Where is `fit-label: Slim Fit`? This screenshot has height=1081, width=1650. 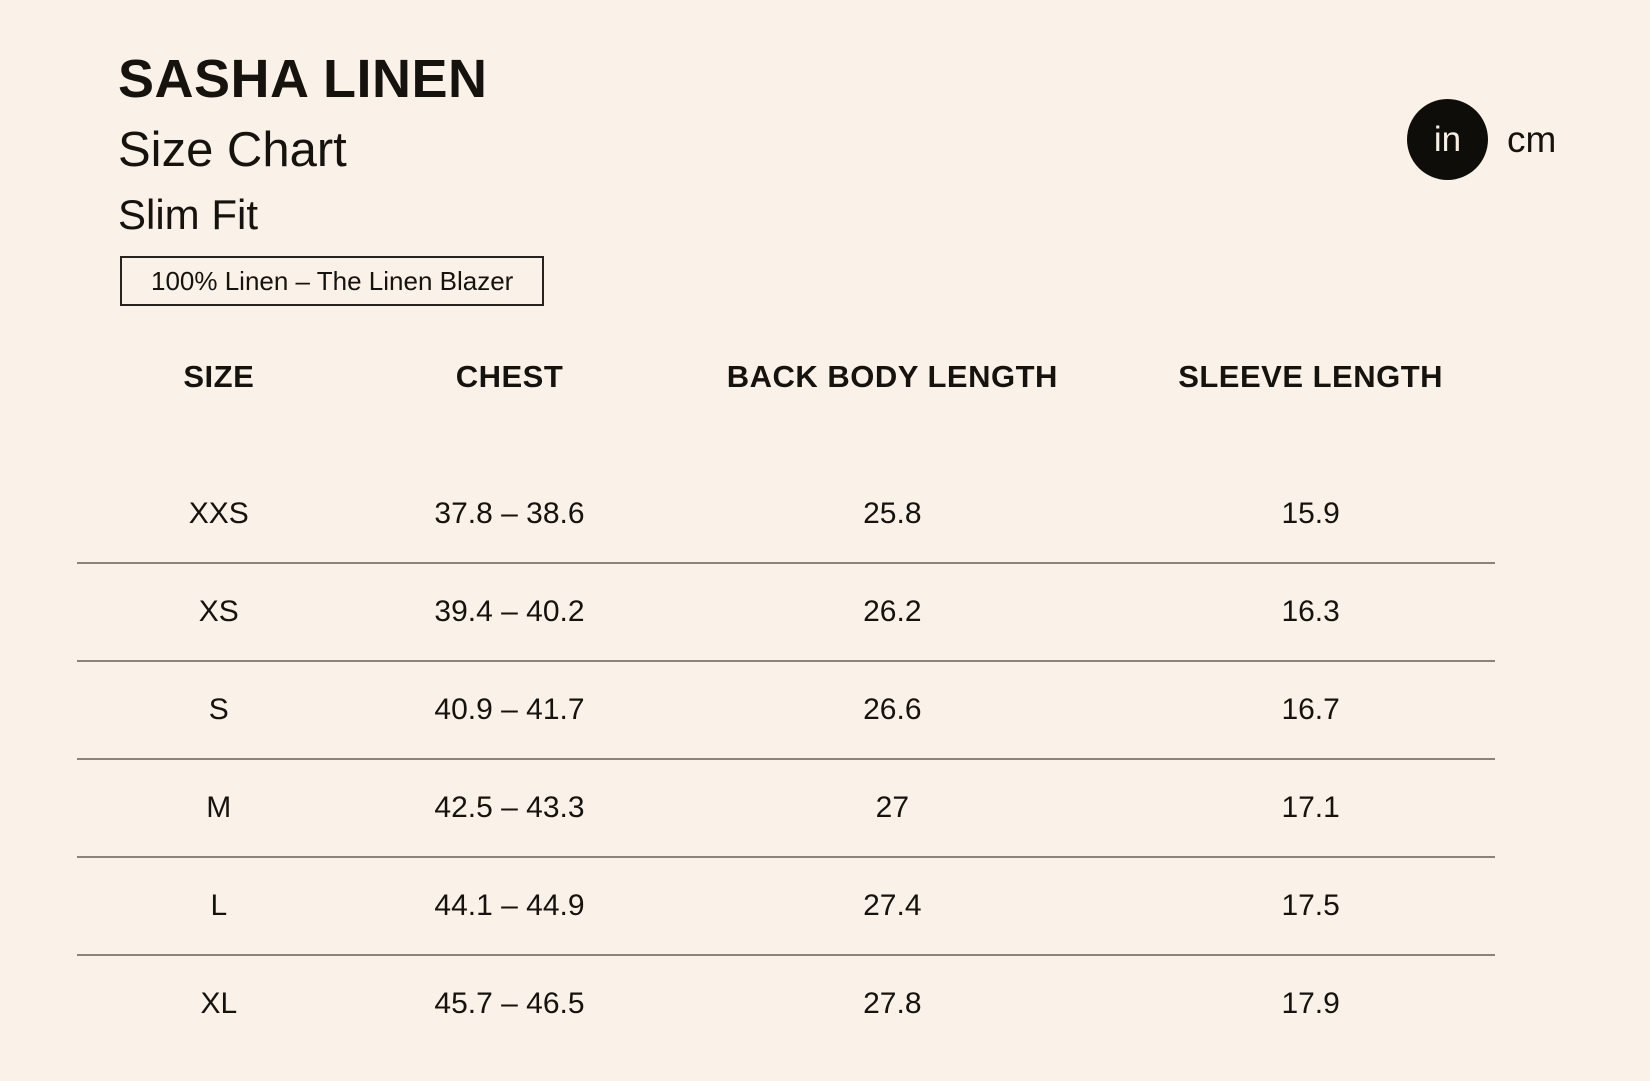
fit-label: Slim Fit is located at coordinates (188, 214).